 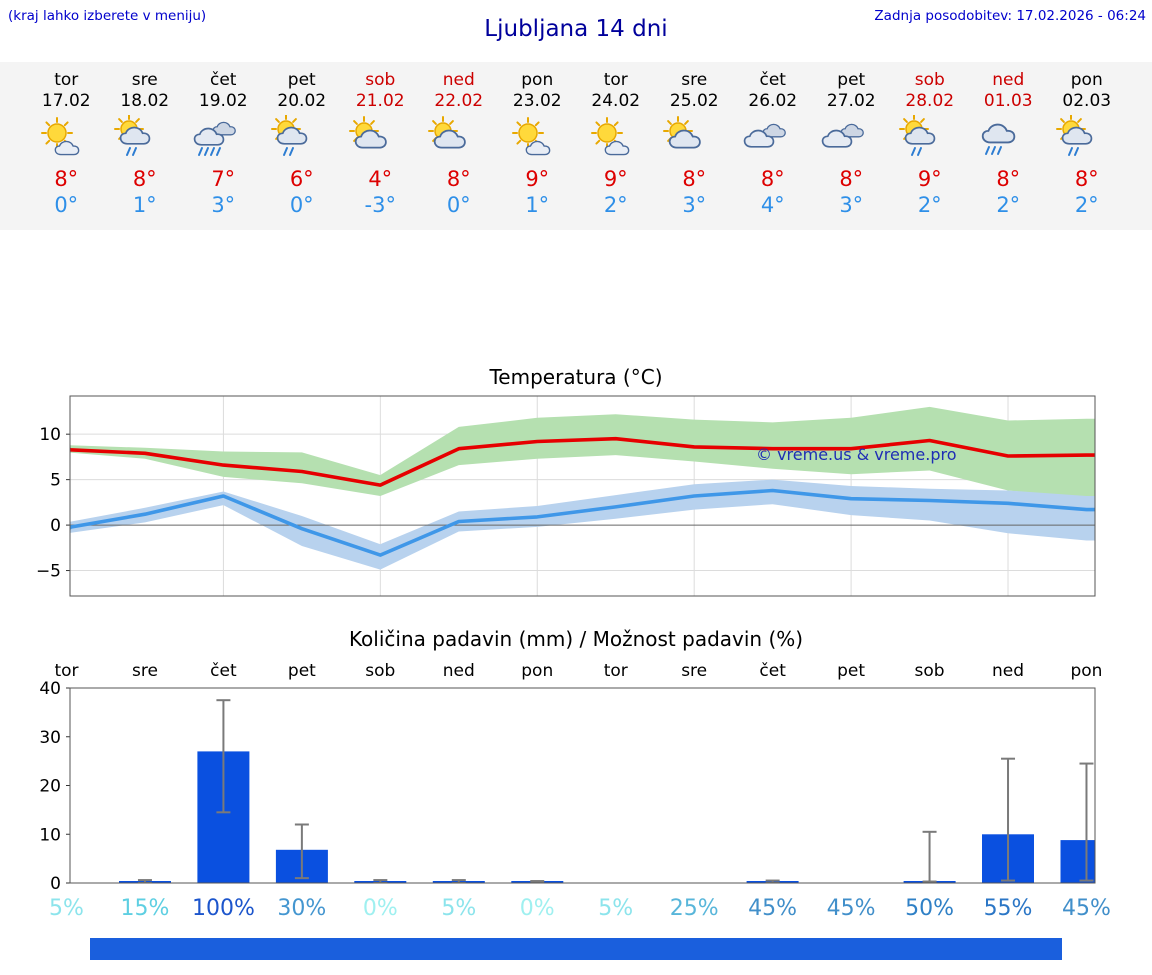 What do you see at coordinates (1008, 138) in the screenshot?
I see `cloud-rain-icon` at bounding box center [1008, 138].